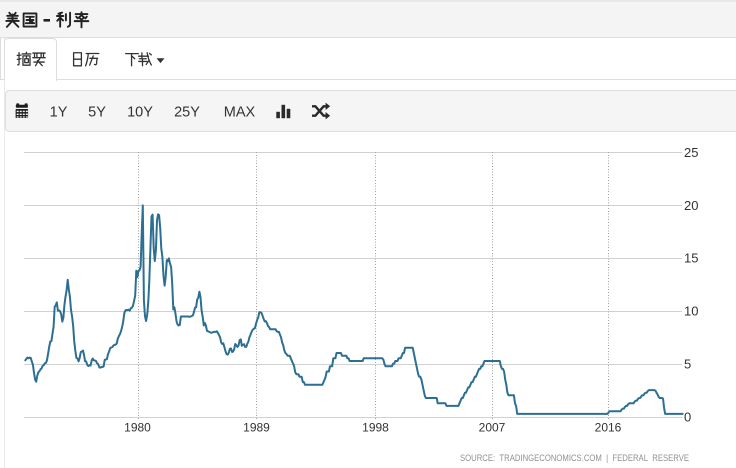  I want to click on svg-text: 1989, so click(256, 428).